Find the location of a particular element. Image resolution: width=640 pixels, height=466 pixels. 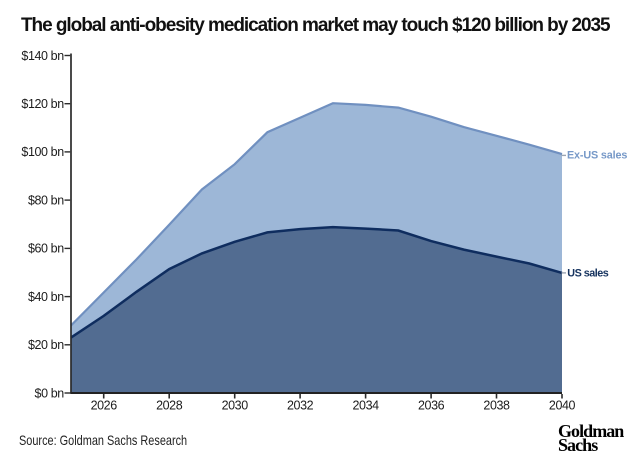

svg-text: 2038 is located at coordinates (496, 406).